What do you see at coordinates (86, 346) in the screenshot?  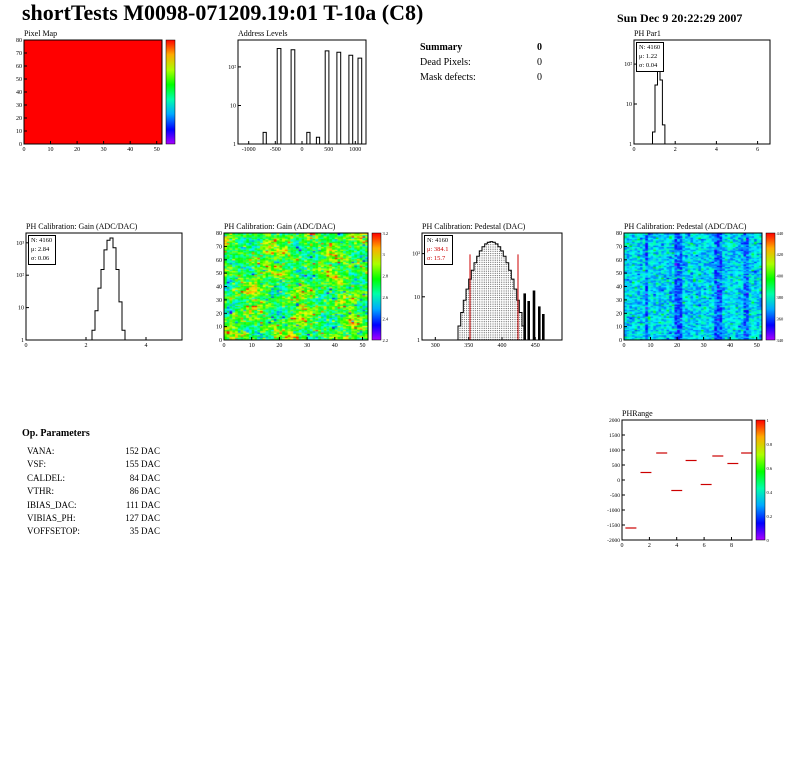 I see `svg-text: 2` at bounding box center [86, 346].